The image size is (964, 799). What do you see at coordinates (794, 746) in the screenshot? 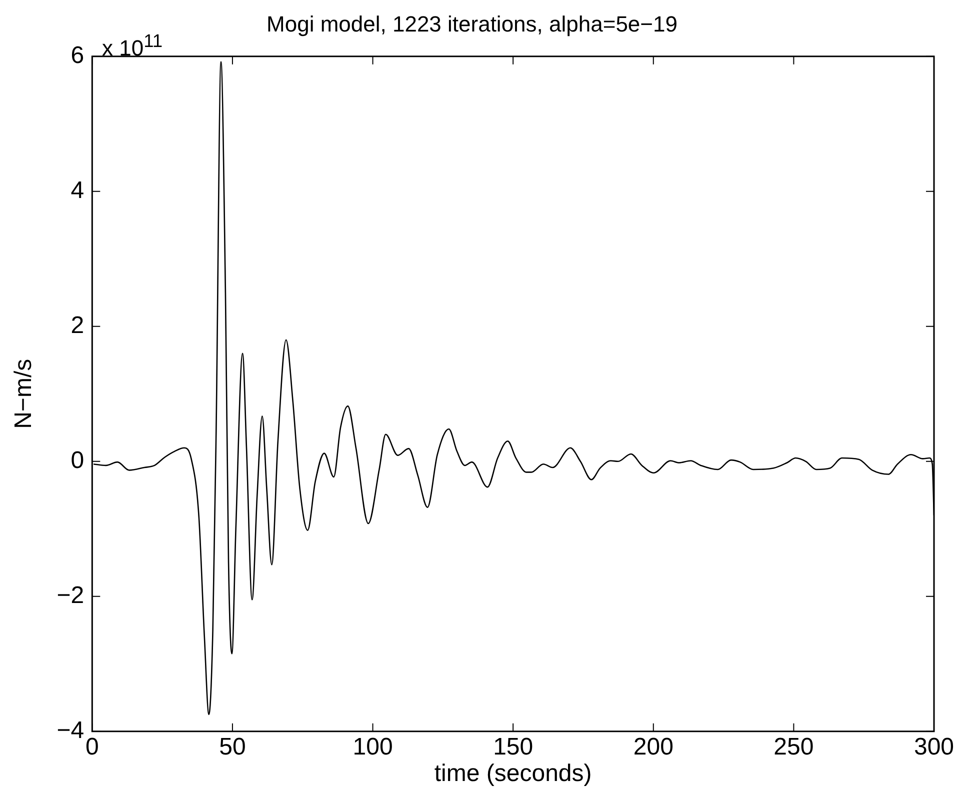
I see `x-tick-label: 250` at bounding box center [794, 746].